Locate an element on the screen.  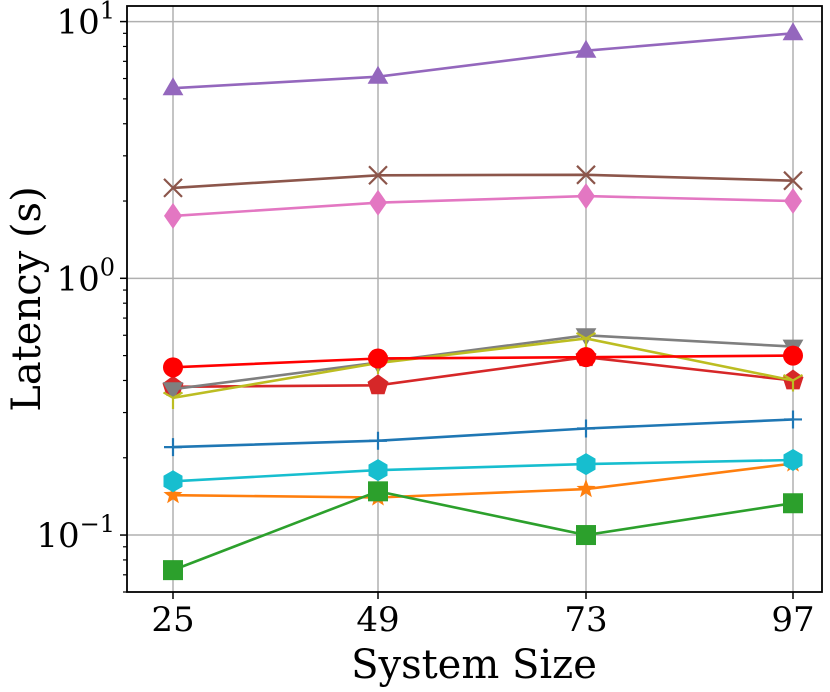
series-purple-line is located at coordinates (483, 61).